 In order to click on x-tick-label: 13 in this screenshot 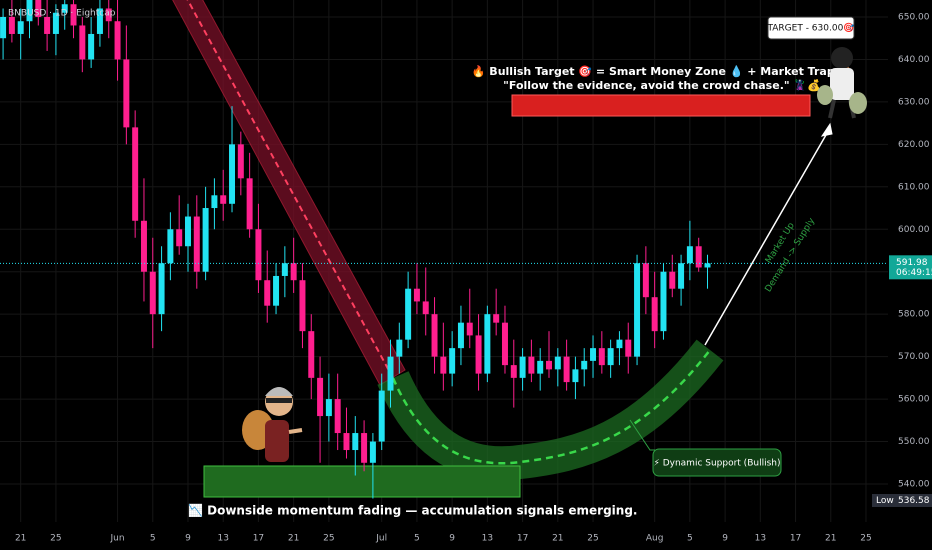, I will do `click(222, 539)`.